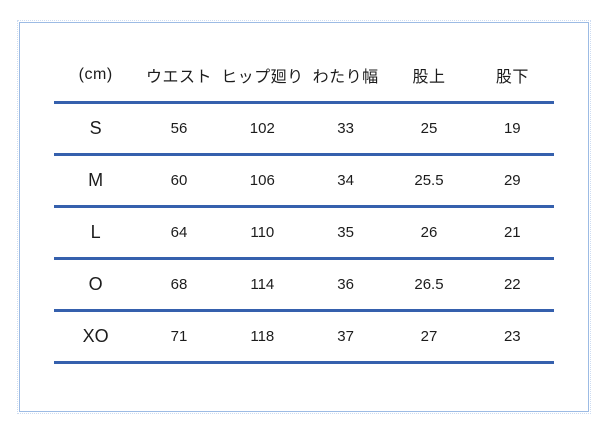  Describe the element at coordinates (345, 181) in the screenshot. I see `value-cell: 34` at that location.